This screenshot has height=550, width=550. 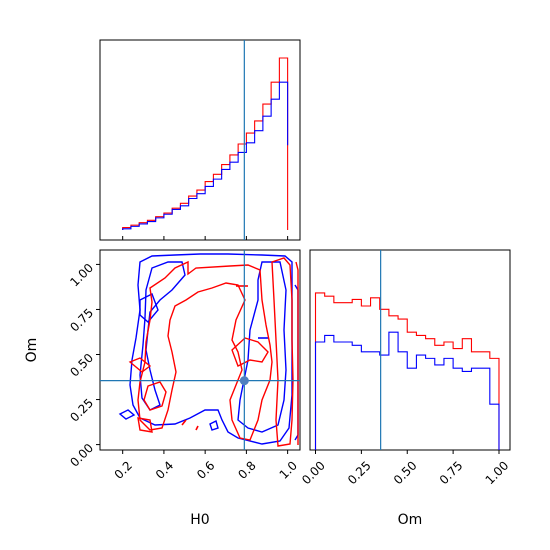 I want to click on histogram-h0-series, so click(x=205, y=143).